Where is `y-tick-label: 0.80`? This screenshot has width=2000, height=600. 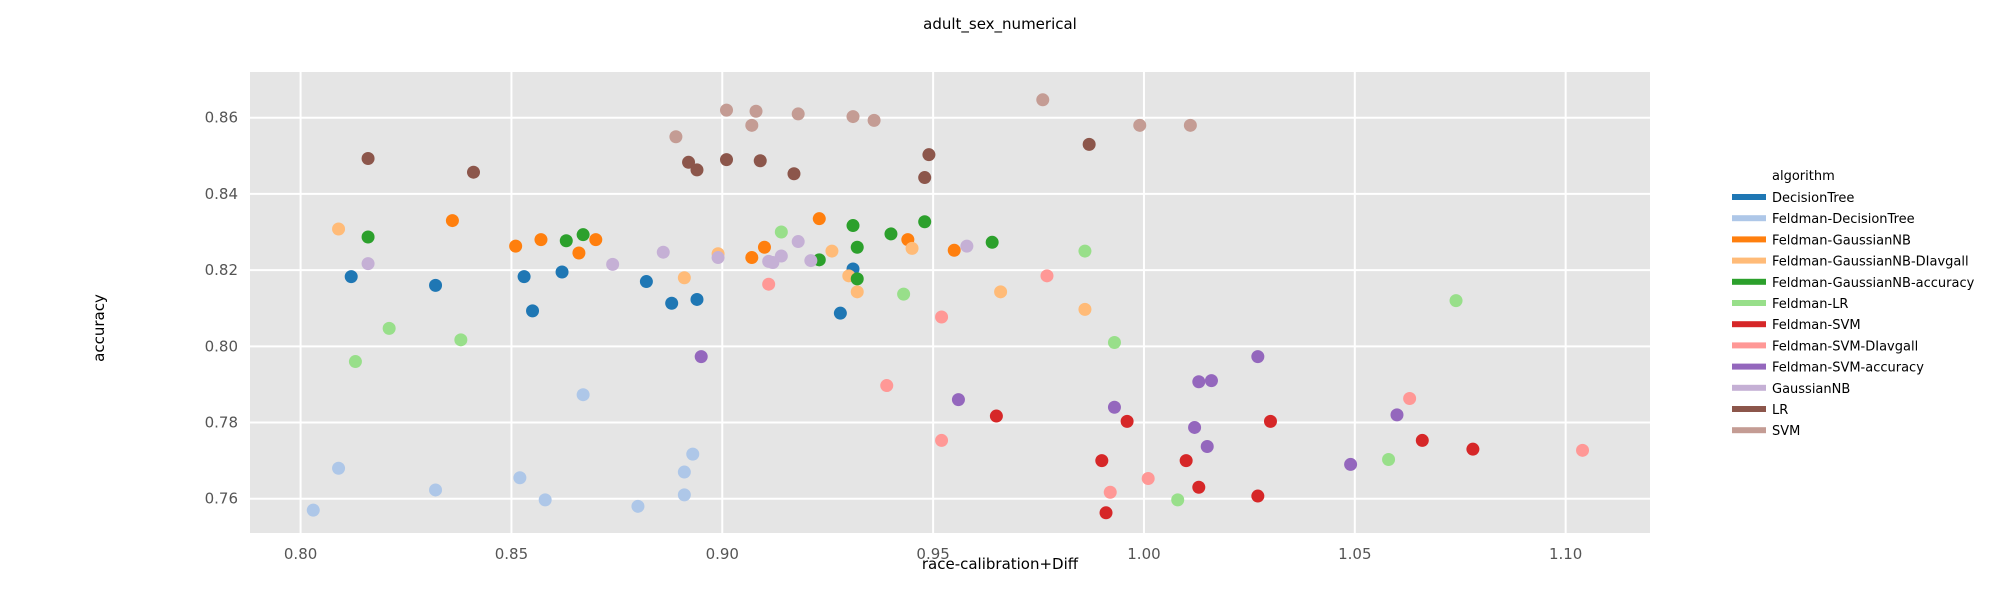 y-tick-label: 0.80 is located at coordinates (221, 346).